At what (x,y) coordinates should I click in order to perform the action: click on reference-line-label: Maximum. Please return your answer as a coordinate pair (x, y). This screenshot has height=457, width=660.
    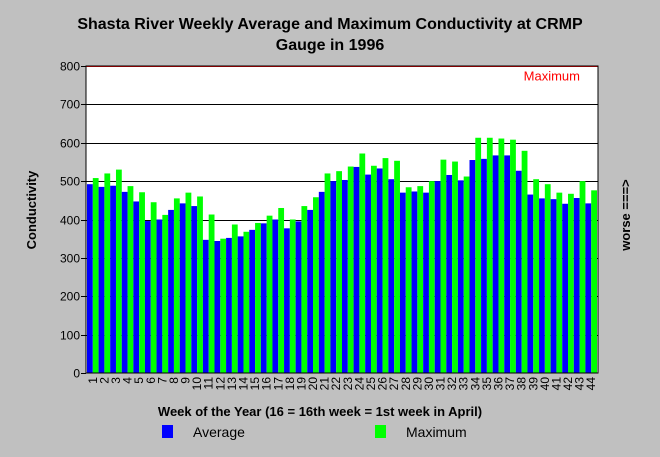
    Looking at the image, I should click on (552, 76).